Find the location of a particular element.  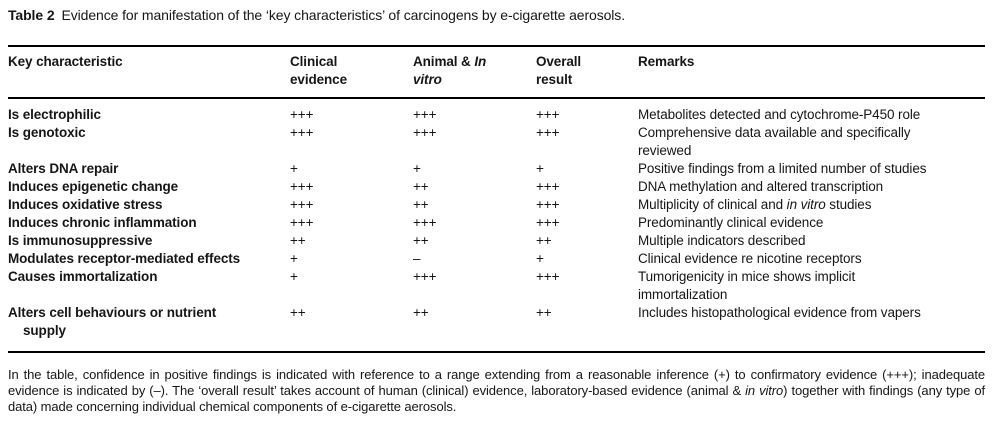

header-remarks: Remarks is located at coordinates (811, 72).